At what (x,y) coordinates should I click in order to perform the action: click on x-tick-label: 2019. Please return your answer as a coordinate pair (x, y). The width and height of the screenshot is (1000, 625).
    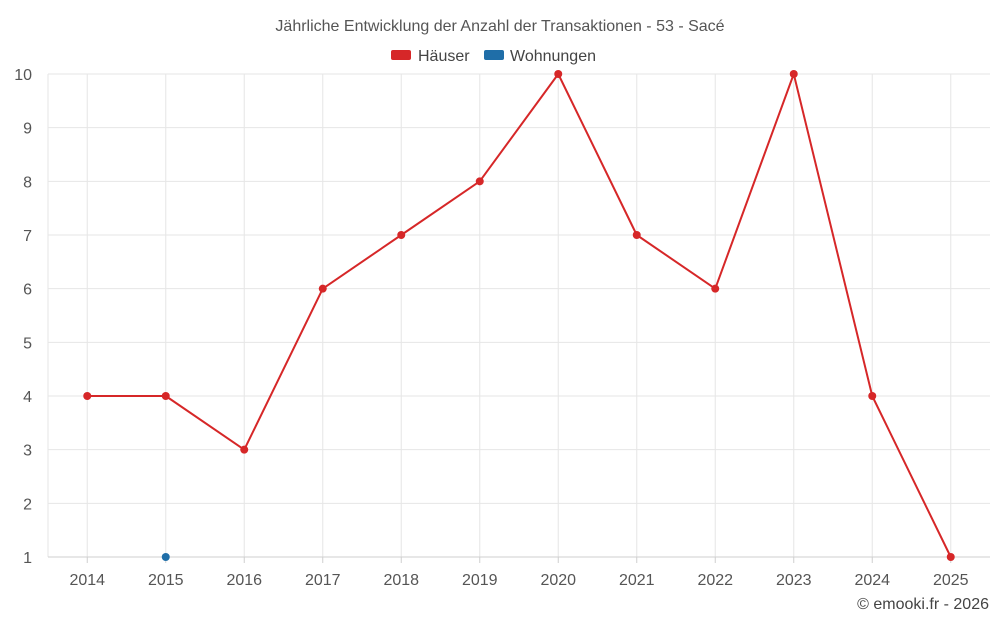
    Looking at the image, I should click on (480, 580).